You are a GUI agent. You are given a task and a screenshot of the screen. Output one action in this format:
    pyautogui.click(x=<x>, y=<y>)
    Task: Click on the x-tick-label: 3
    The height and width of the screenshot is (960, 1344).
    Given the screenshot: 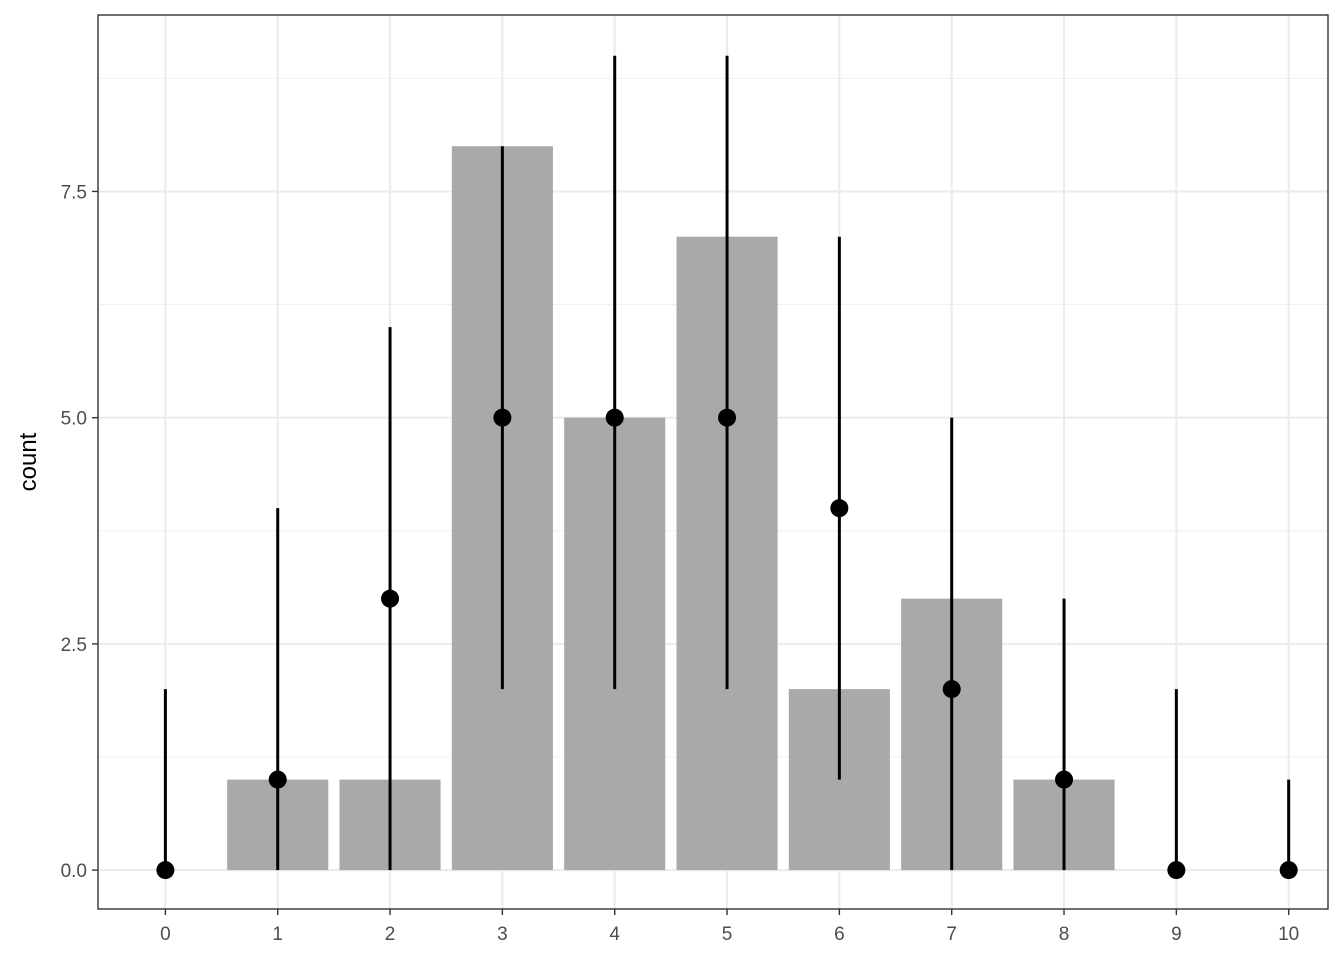 What is the action you would take?
    pyautogui.click(x=502, y=934)
    